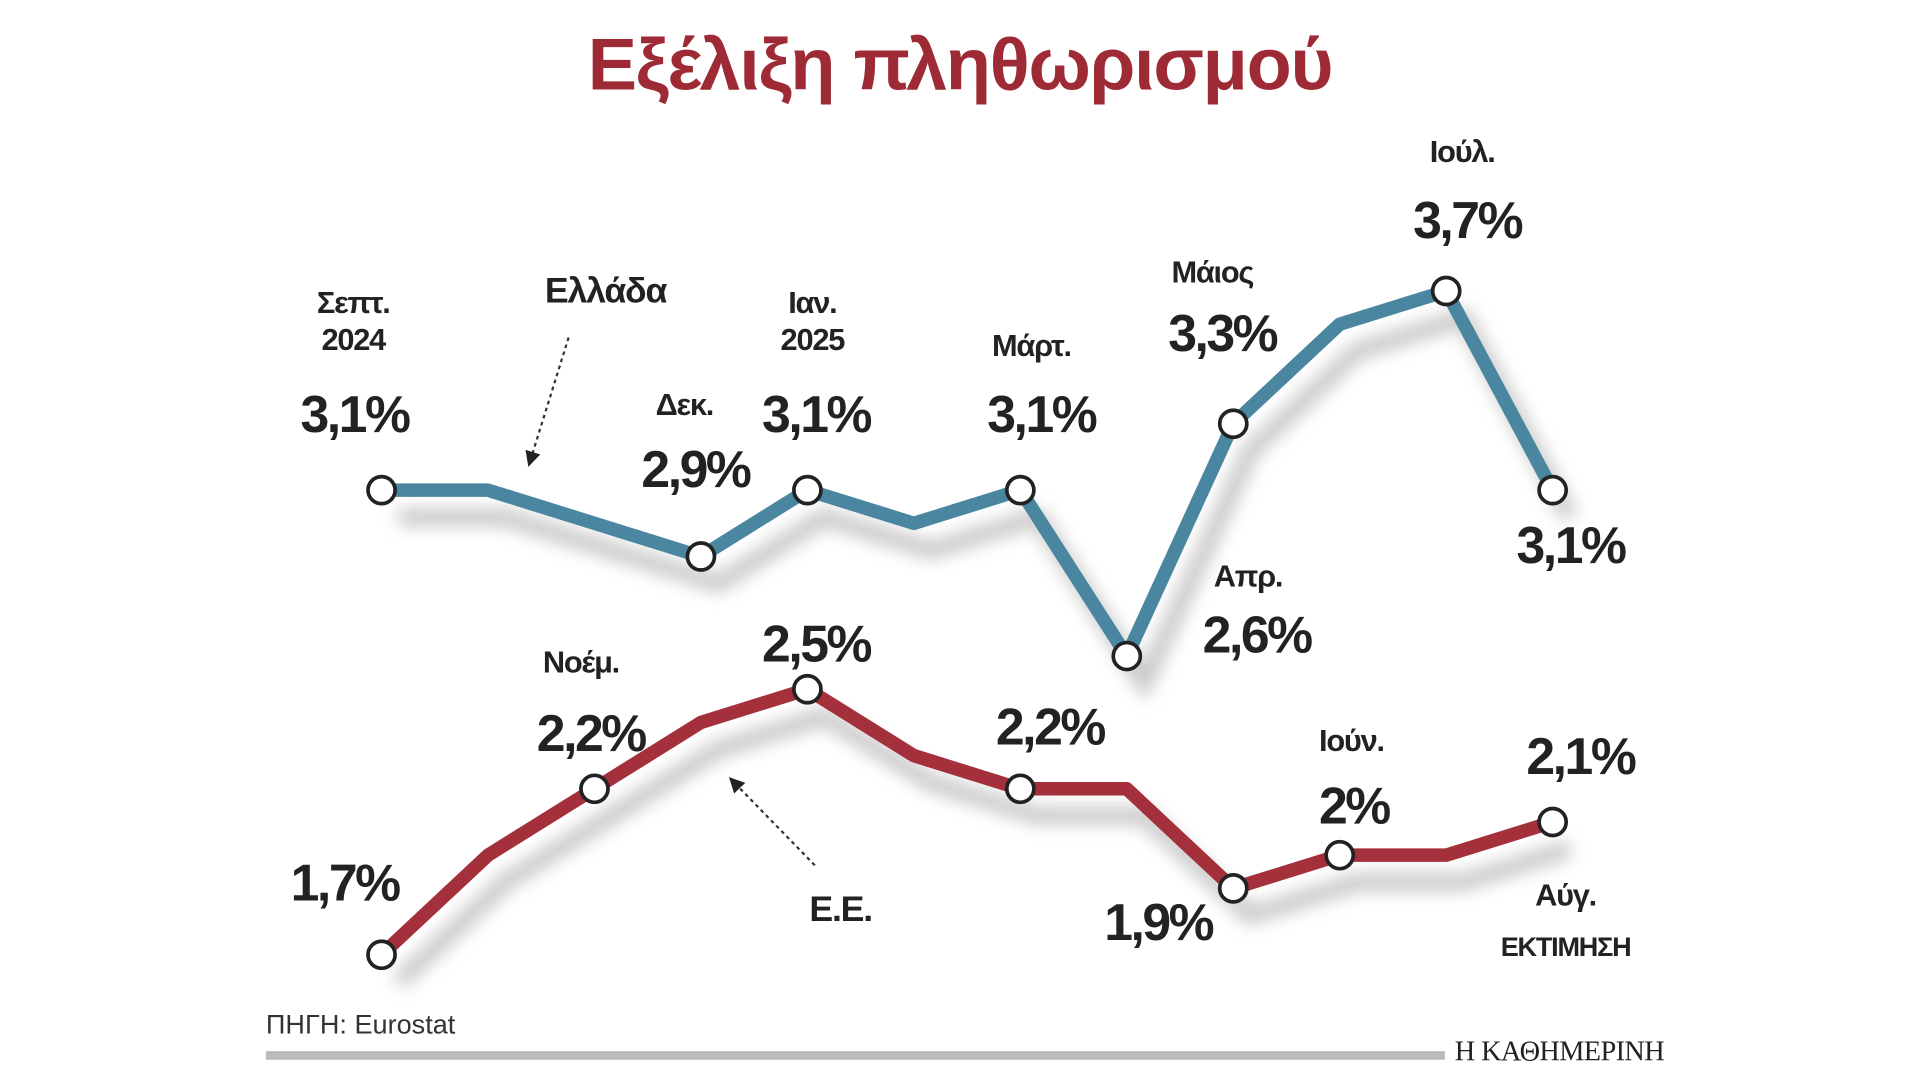  What do you see at coordinates (841, 910) in the screenshot?
I see `legend-label: Ε.Ε.` at bounding box center [841, 910].